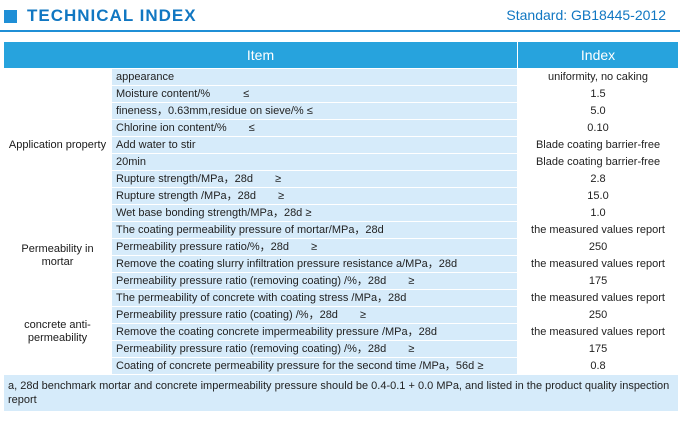 This screenshot has width=680, height=425. What do you see at coordinates (598, 94) in the screenshot?
I see `index-cell: 1.5` at bounding box center [598, 94].